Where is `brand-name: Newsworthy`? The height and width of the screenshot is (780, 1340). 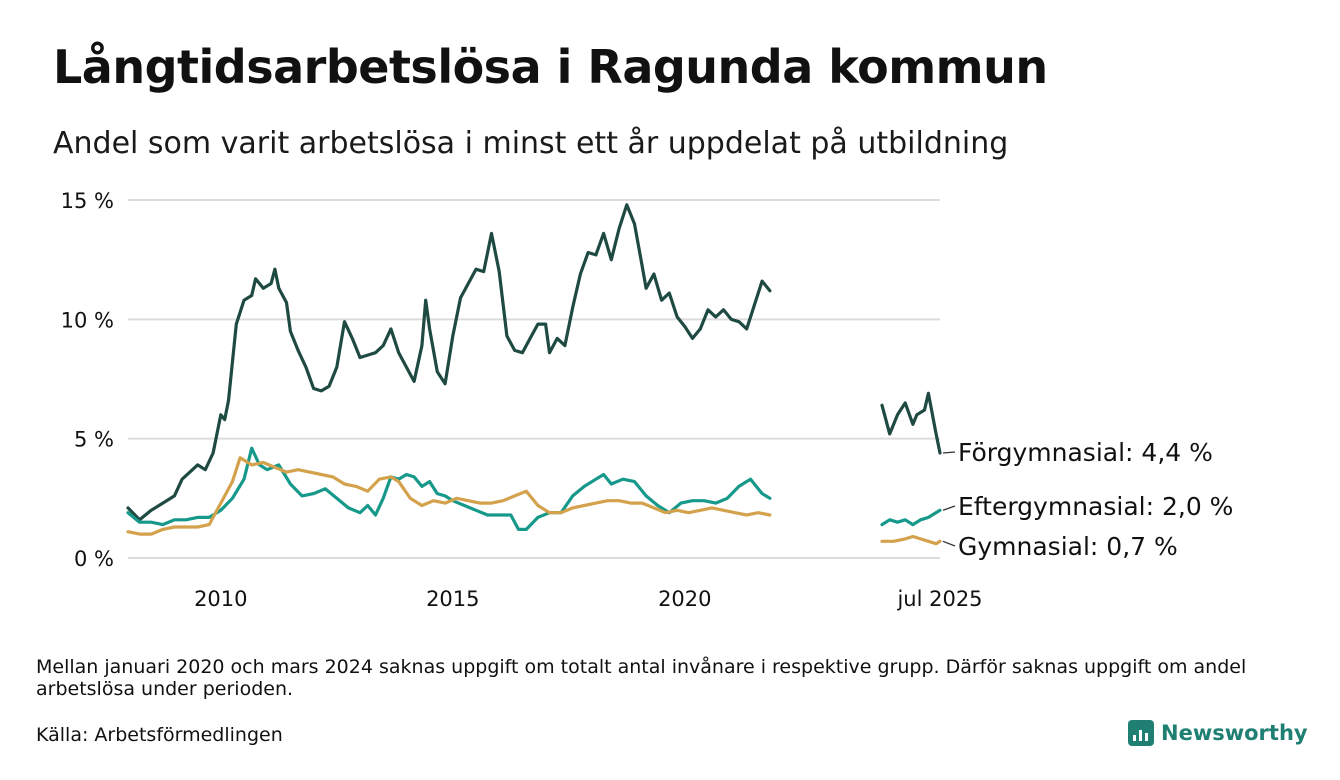
brand-name: Newsworthy is located at coordinates (1234, 733).